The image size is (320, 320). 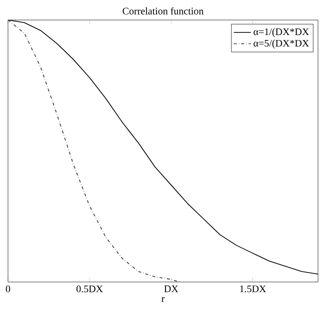 I want to click on chart-title: Correlation function, so click(x=163, y=10).